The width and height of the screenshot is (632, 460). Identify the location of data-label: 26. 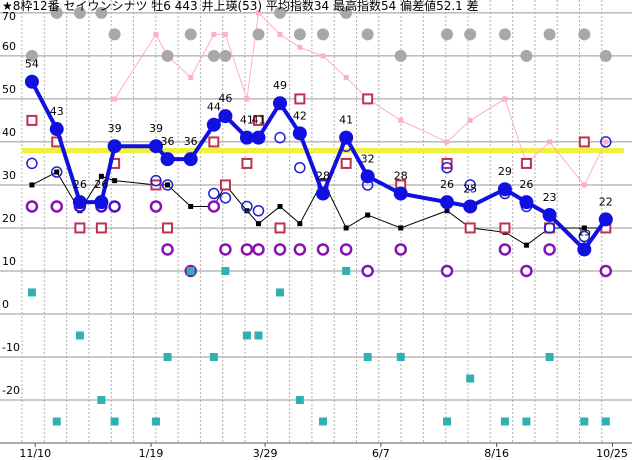
(526, 184).